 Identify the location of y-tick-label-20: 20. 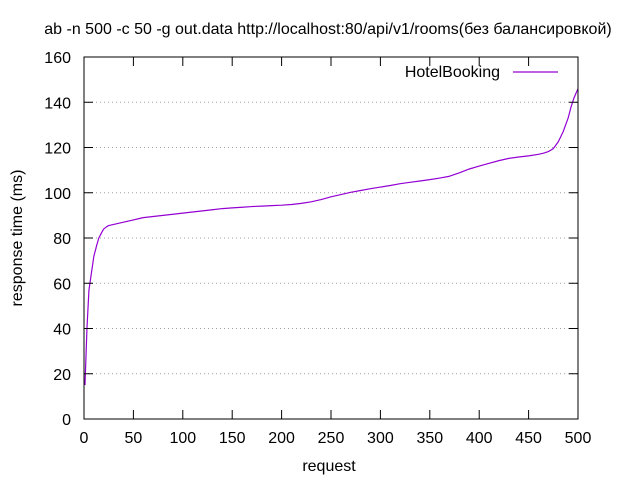
(62, 375).